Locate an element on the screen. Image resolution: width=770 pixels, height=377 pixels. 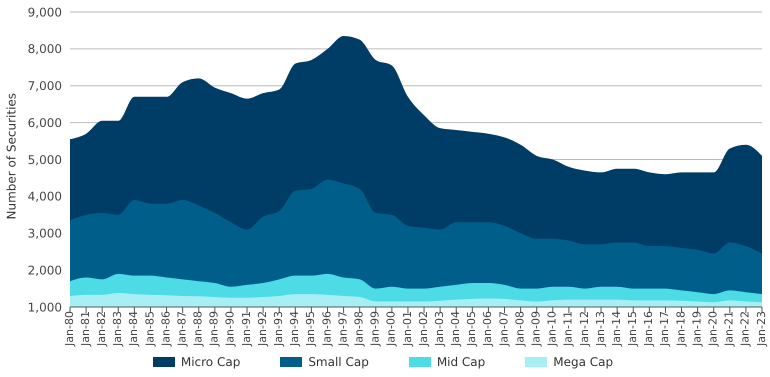
y-axis-title: Number of Securities is located at coordinates (11, 156).